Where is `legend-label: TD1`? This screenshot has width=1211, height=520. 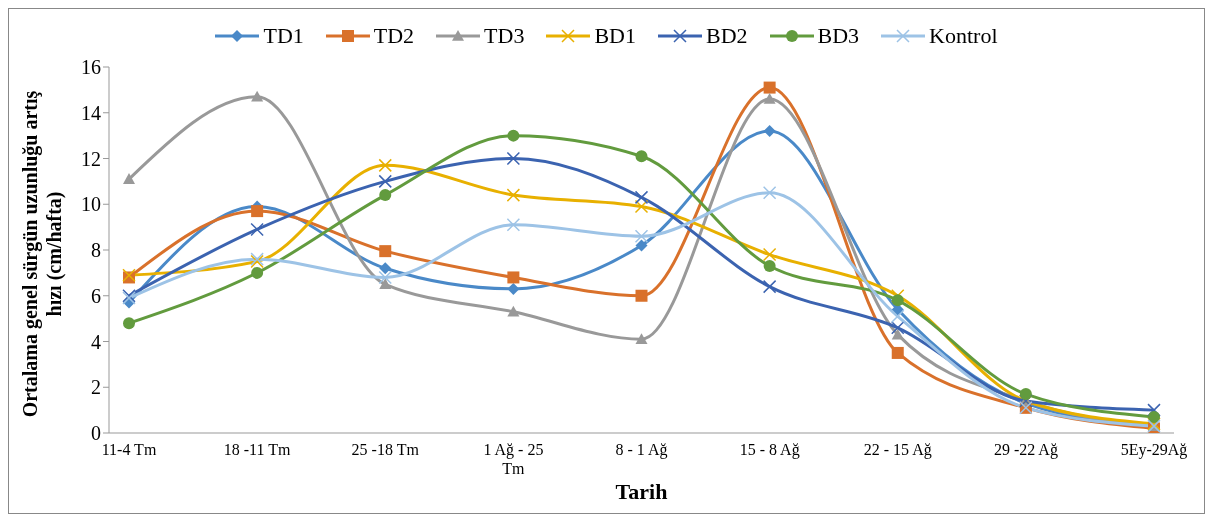 legend-label: TD1 is located at coordinates (283, 36).